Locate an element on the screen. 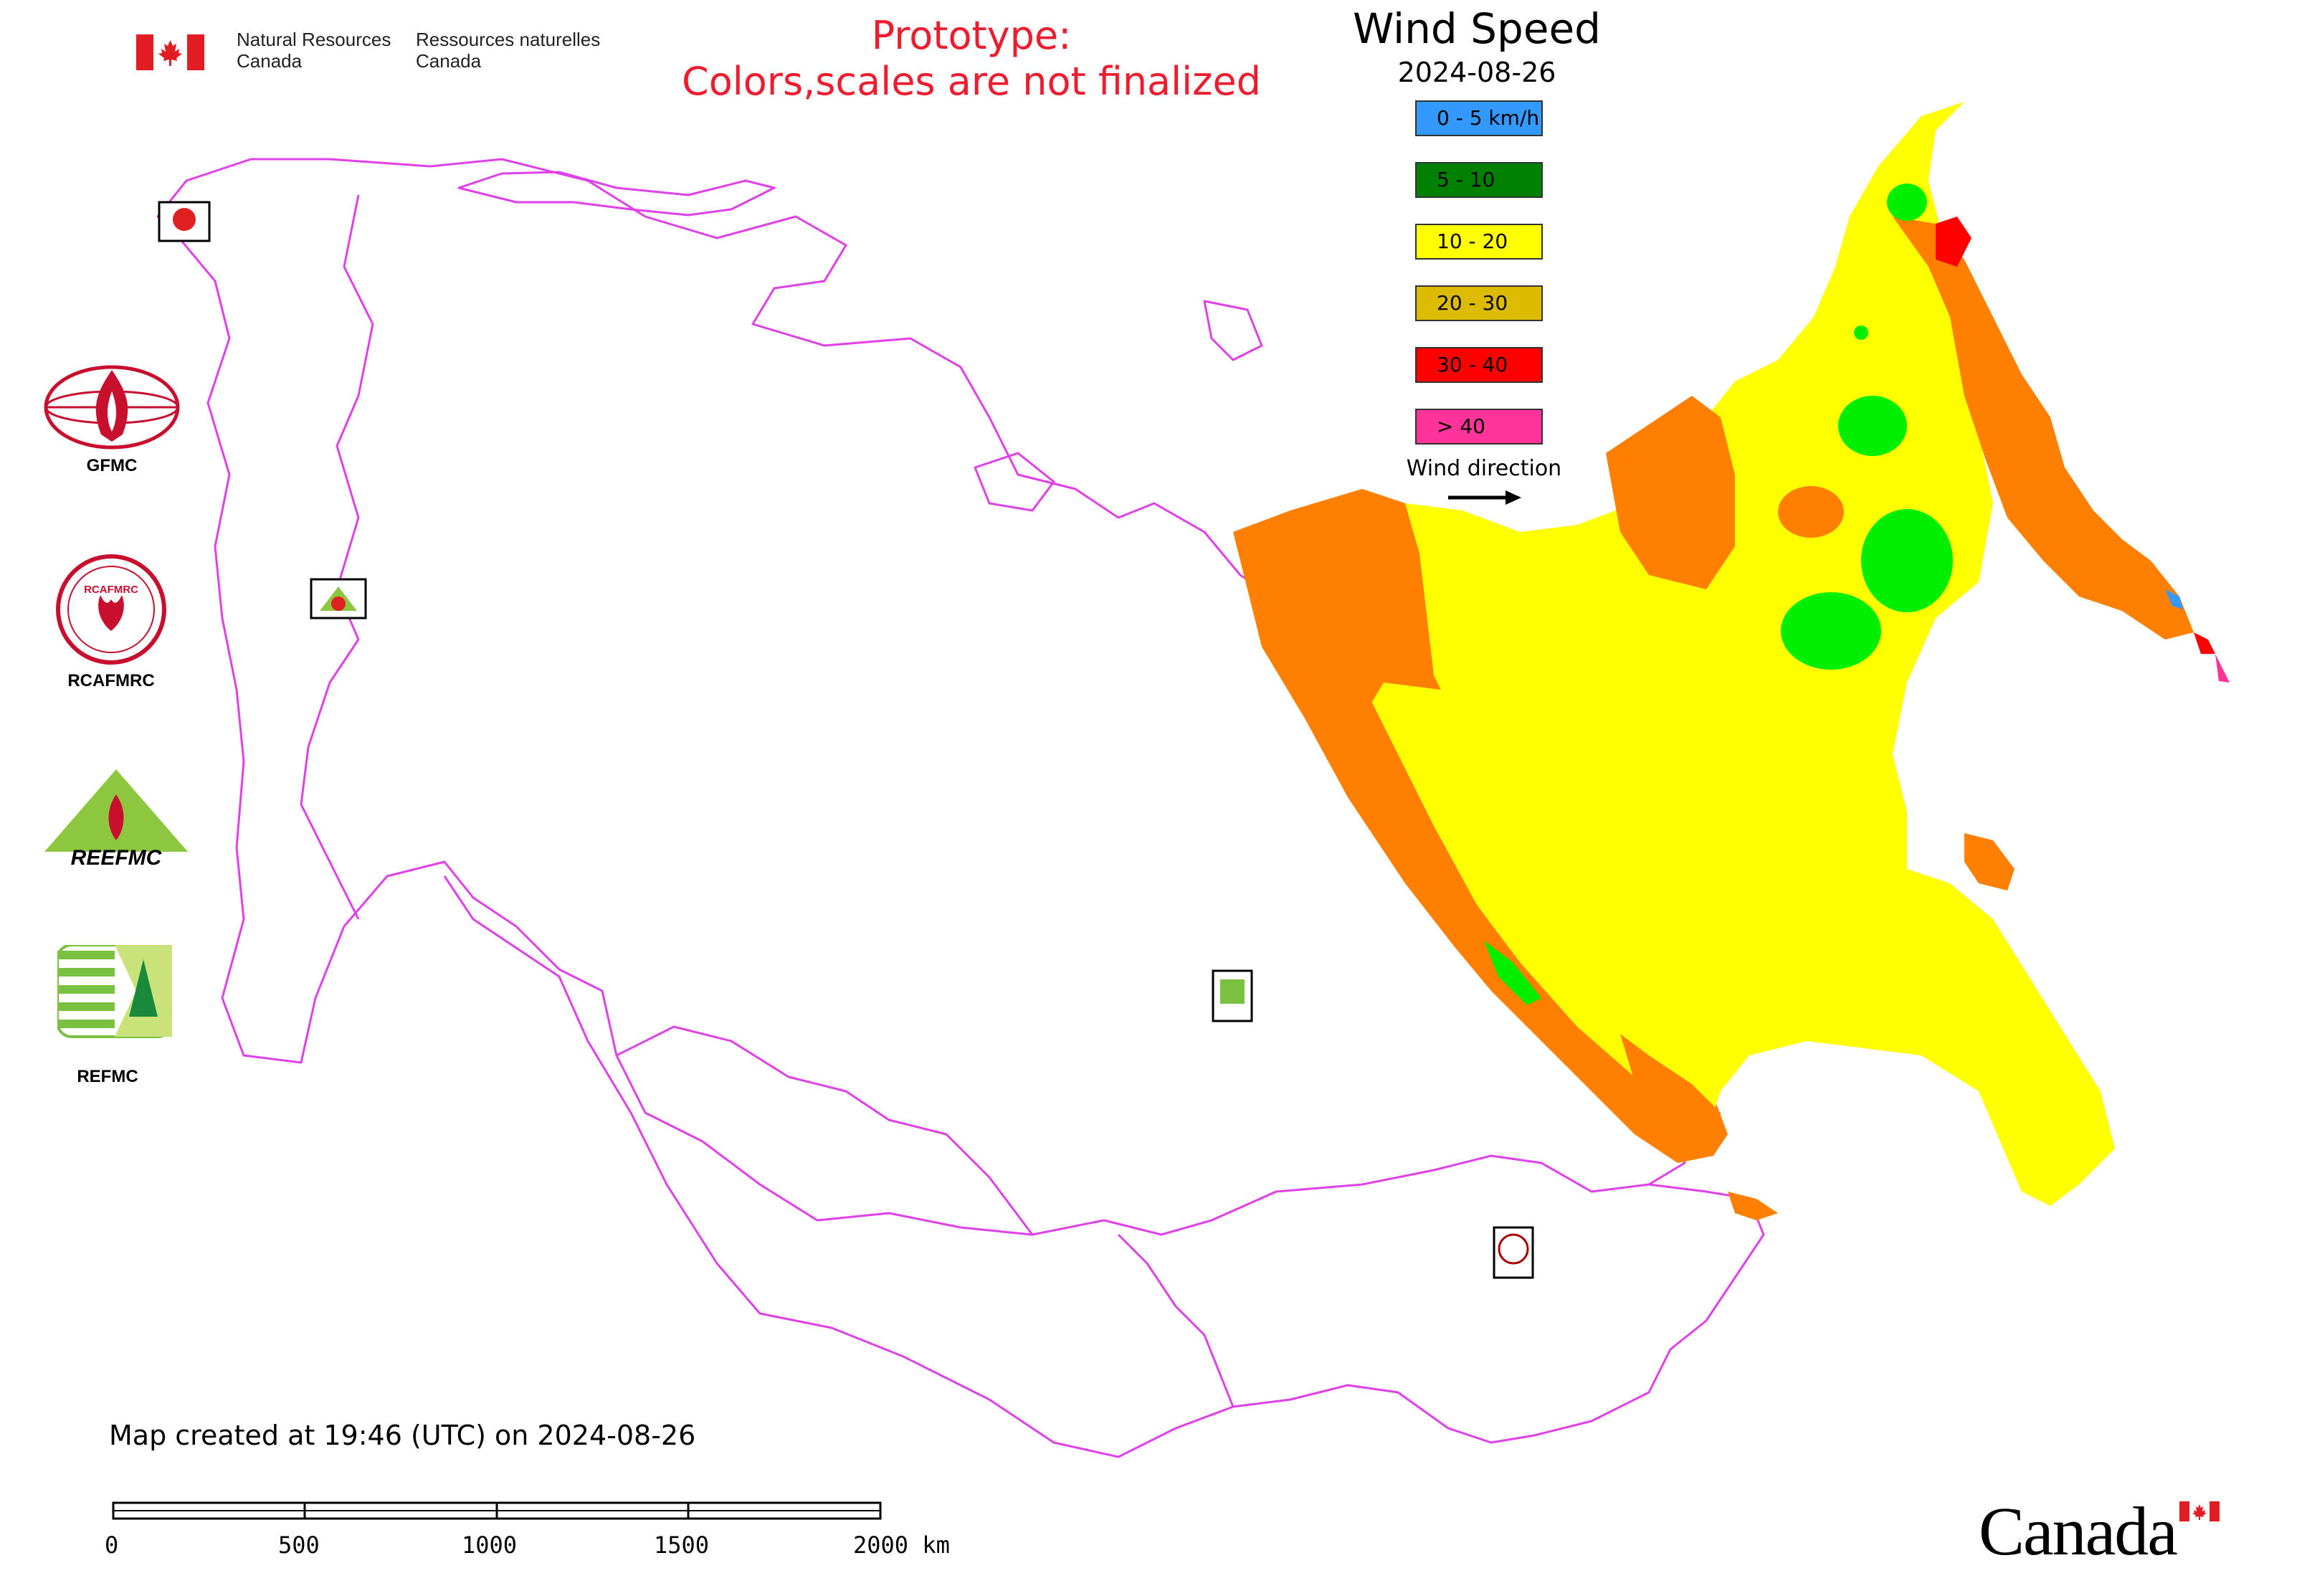 The width and height of the screenshot is (2302, 1596). wind-direction-arrow is located at coordinates (1484, 497).